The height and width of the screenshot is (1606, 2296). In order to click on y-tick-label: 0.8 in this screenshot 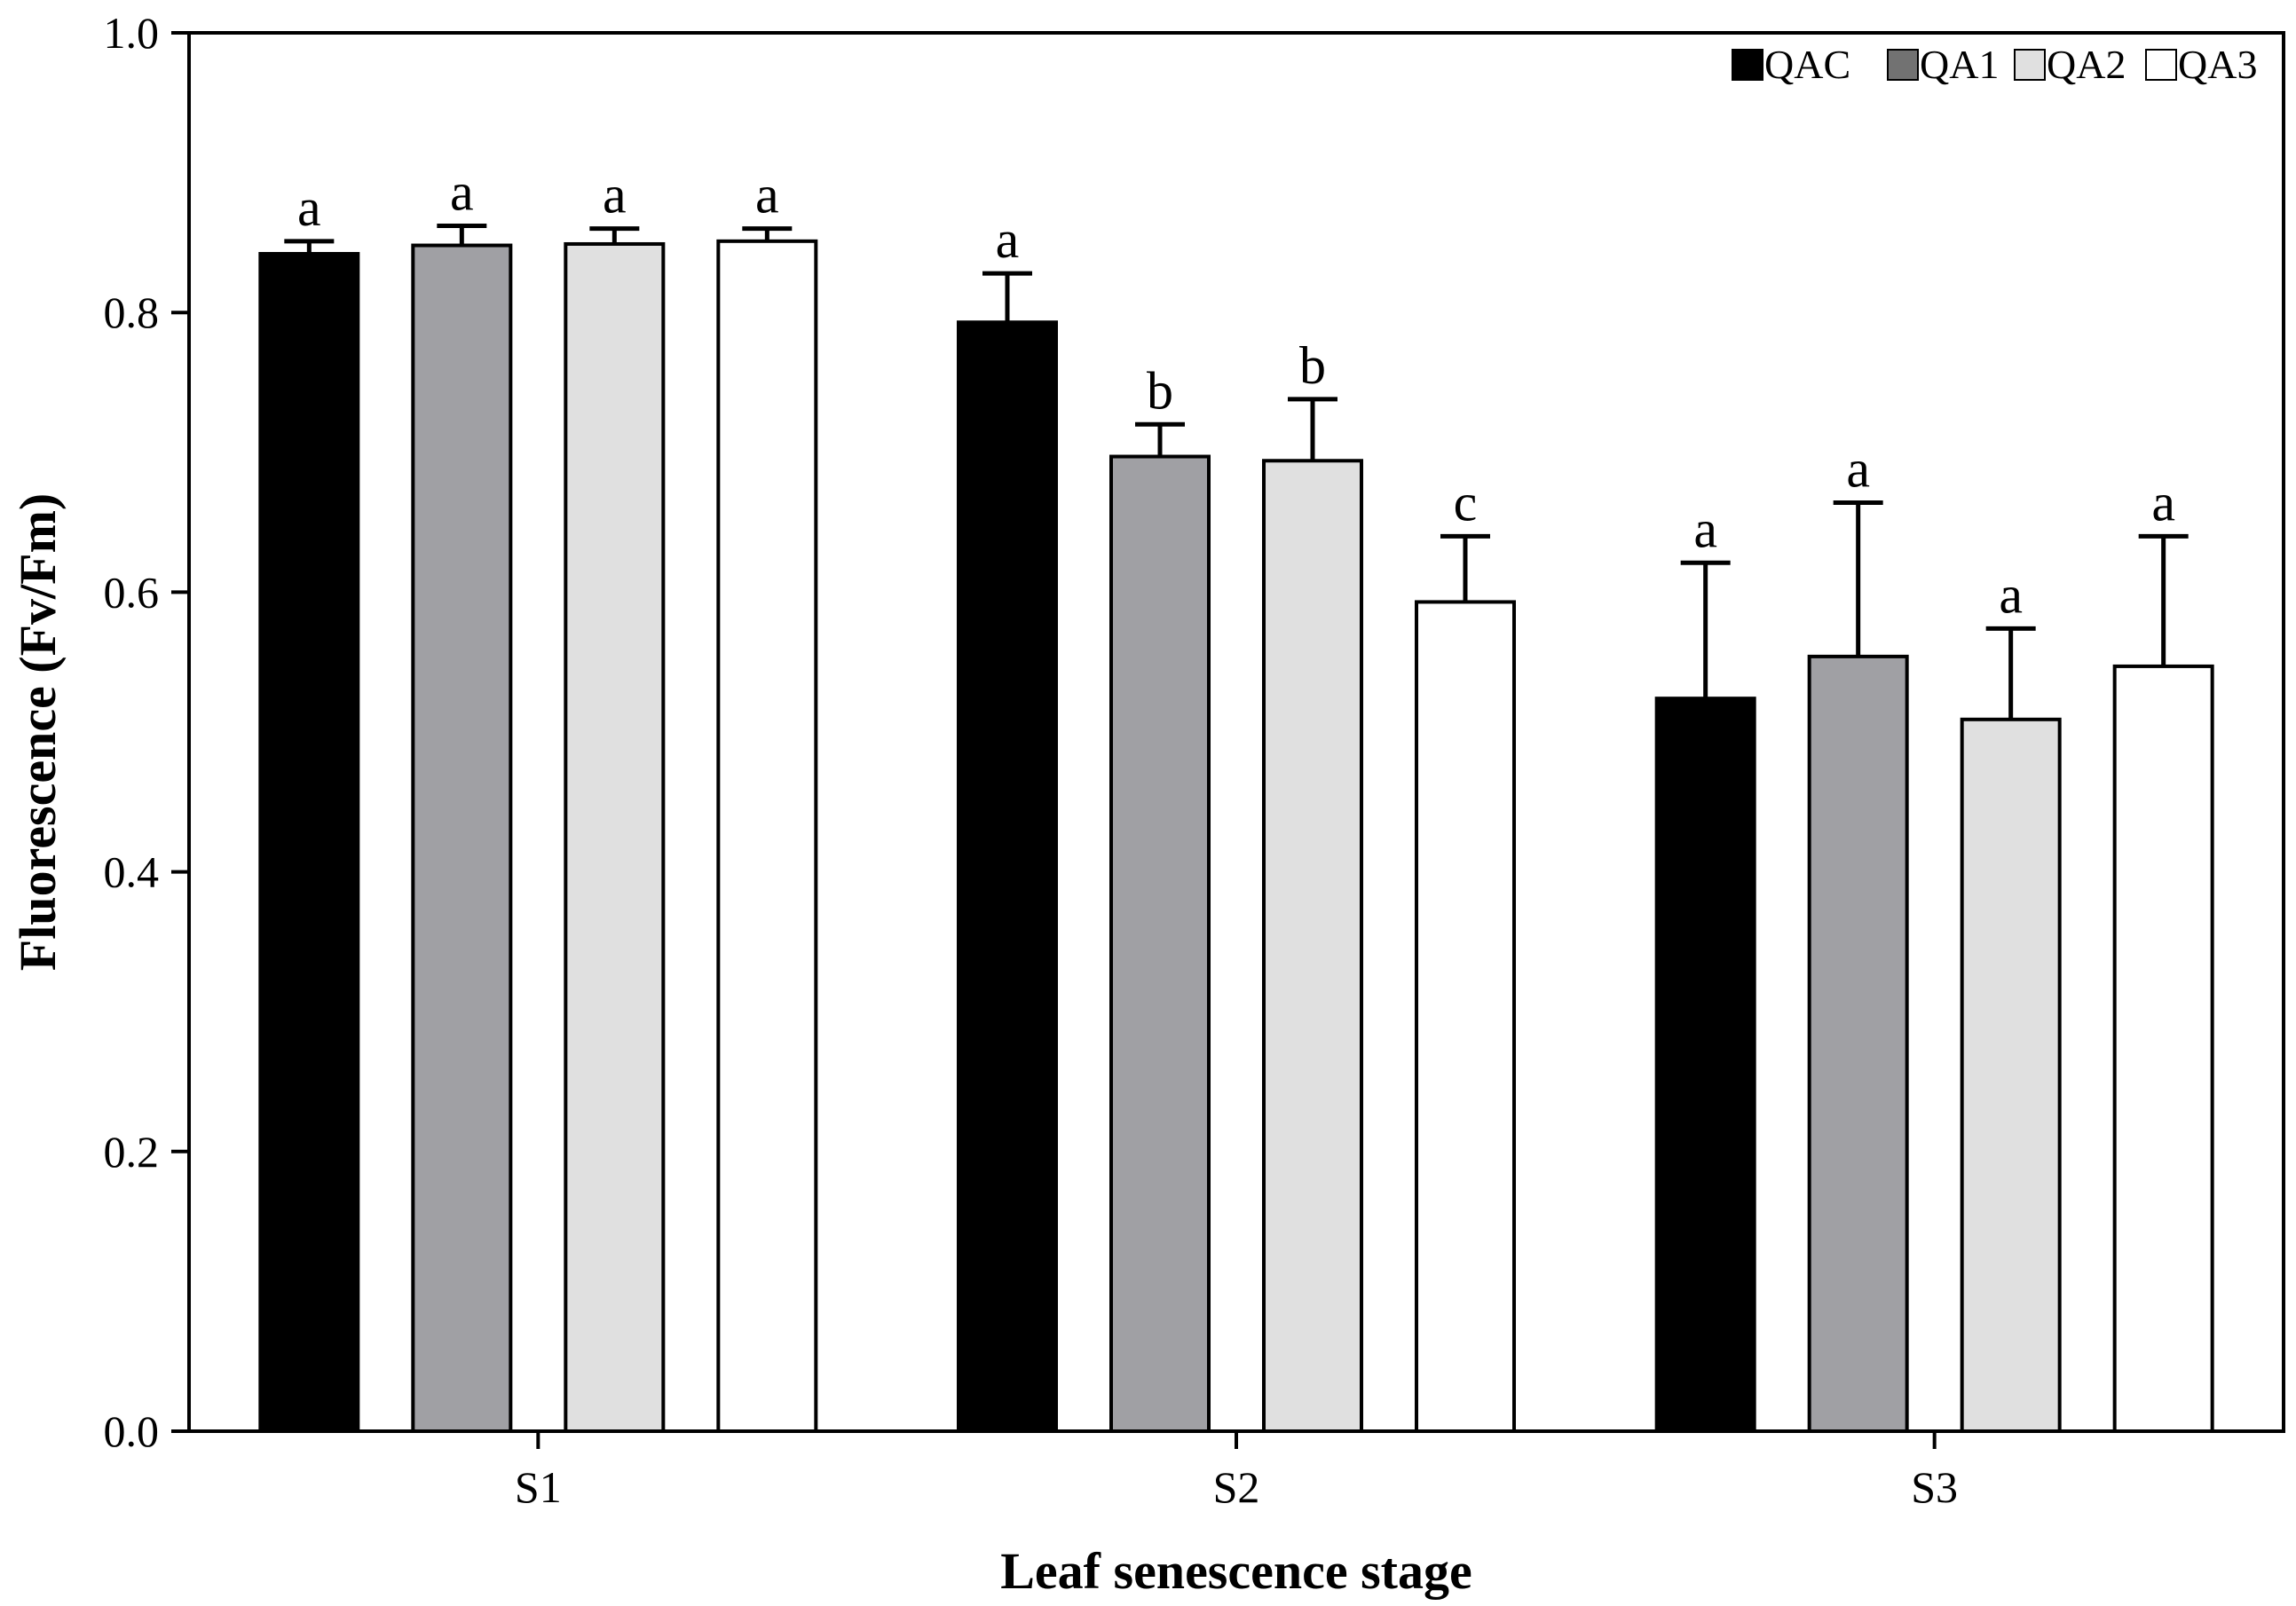, I will do `click(132, 312)`.